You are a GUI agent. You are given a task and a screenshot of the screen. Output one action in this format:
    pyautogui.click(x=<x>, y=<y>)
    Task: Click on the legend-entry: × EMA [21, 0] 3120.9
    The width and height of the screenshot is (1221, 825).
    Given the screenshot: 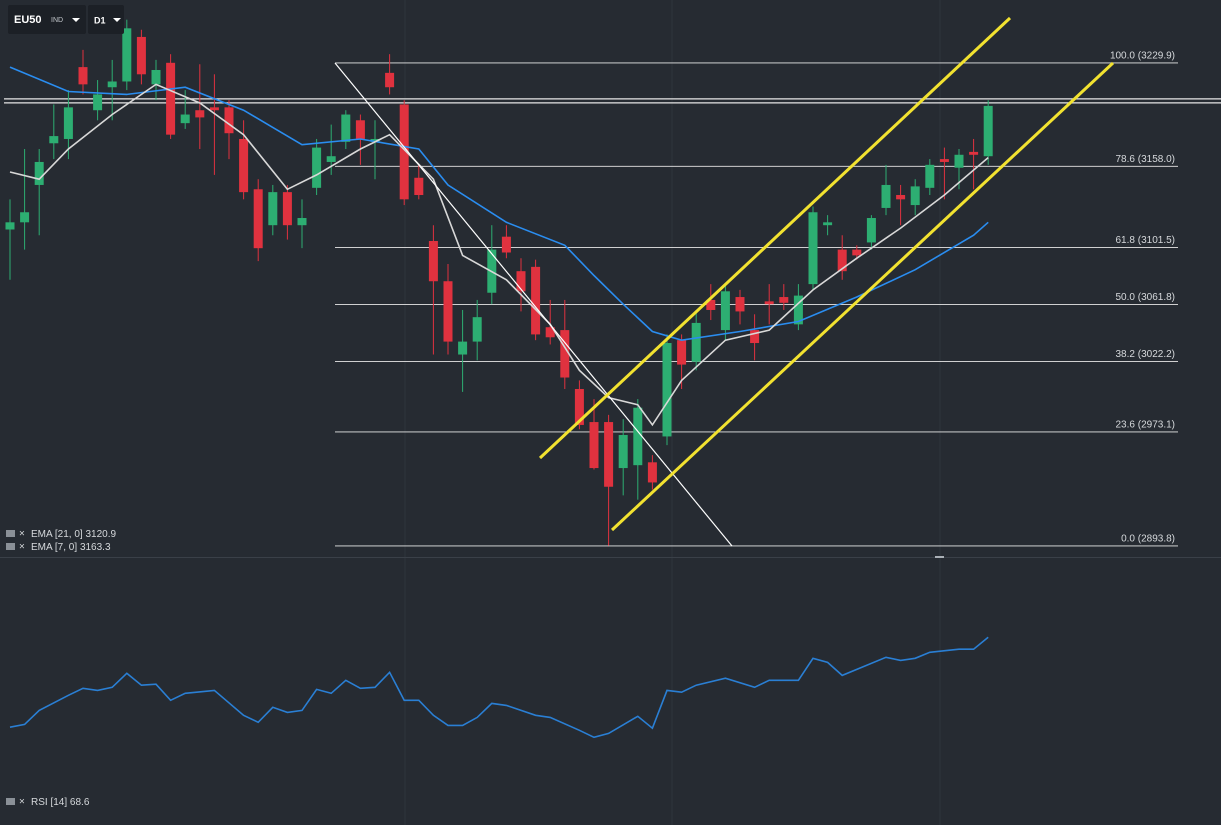 What is the action you would take?
    pyautogui.click(x=61, y=534)
    